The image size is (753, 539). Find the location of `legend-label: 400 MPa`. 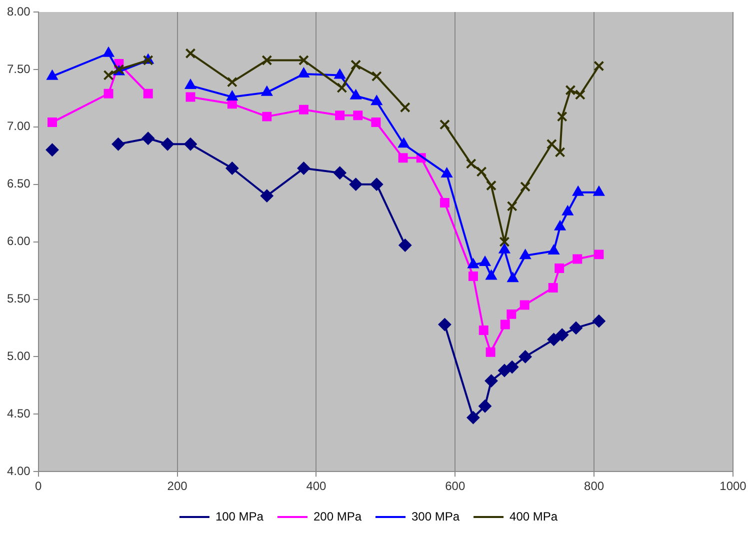

legend-label: 400 MPa is located at coordinates (534, 516).